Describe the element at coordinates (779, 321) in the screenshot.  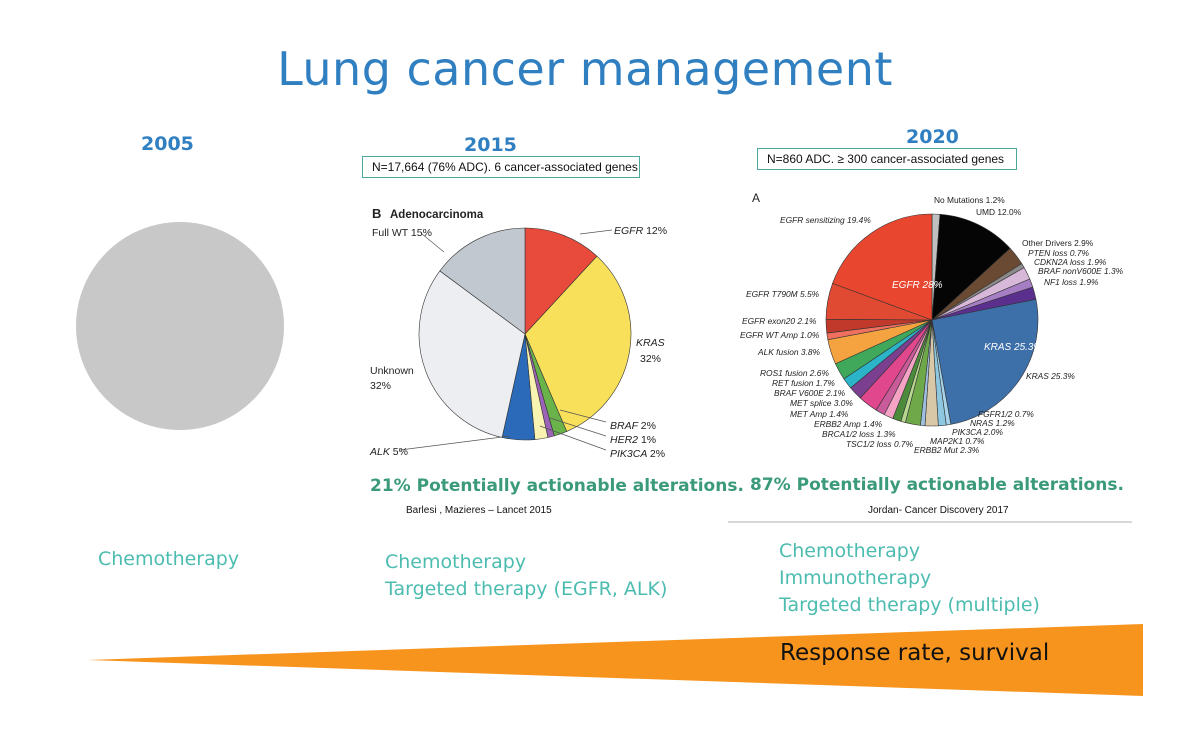
I see `label-egfr-exon20: EGFR exon20 2.1%` at that location.